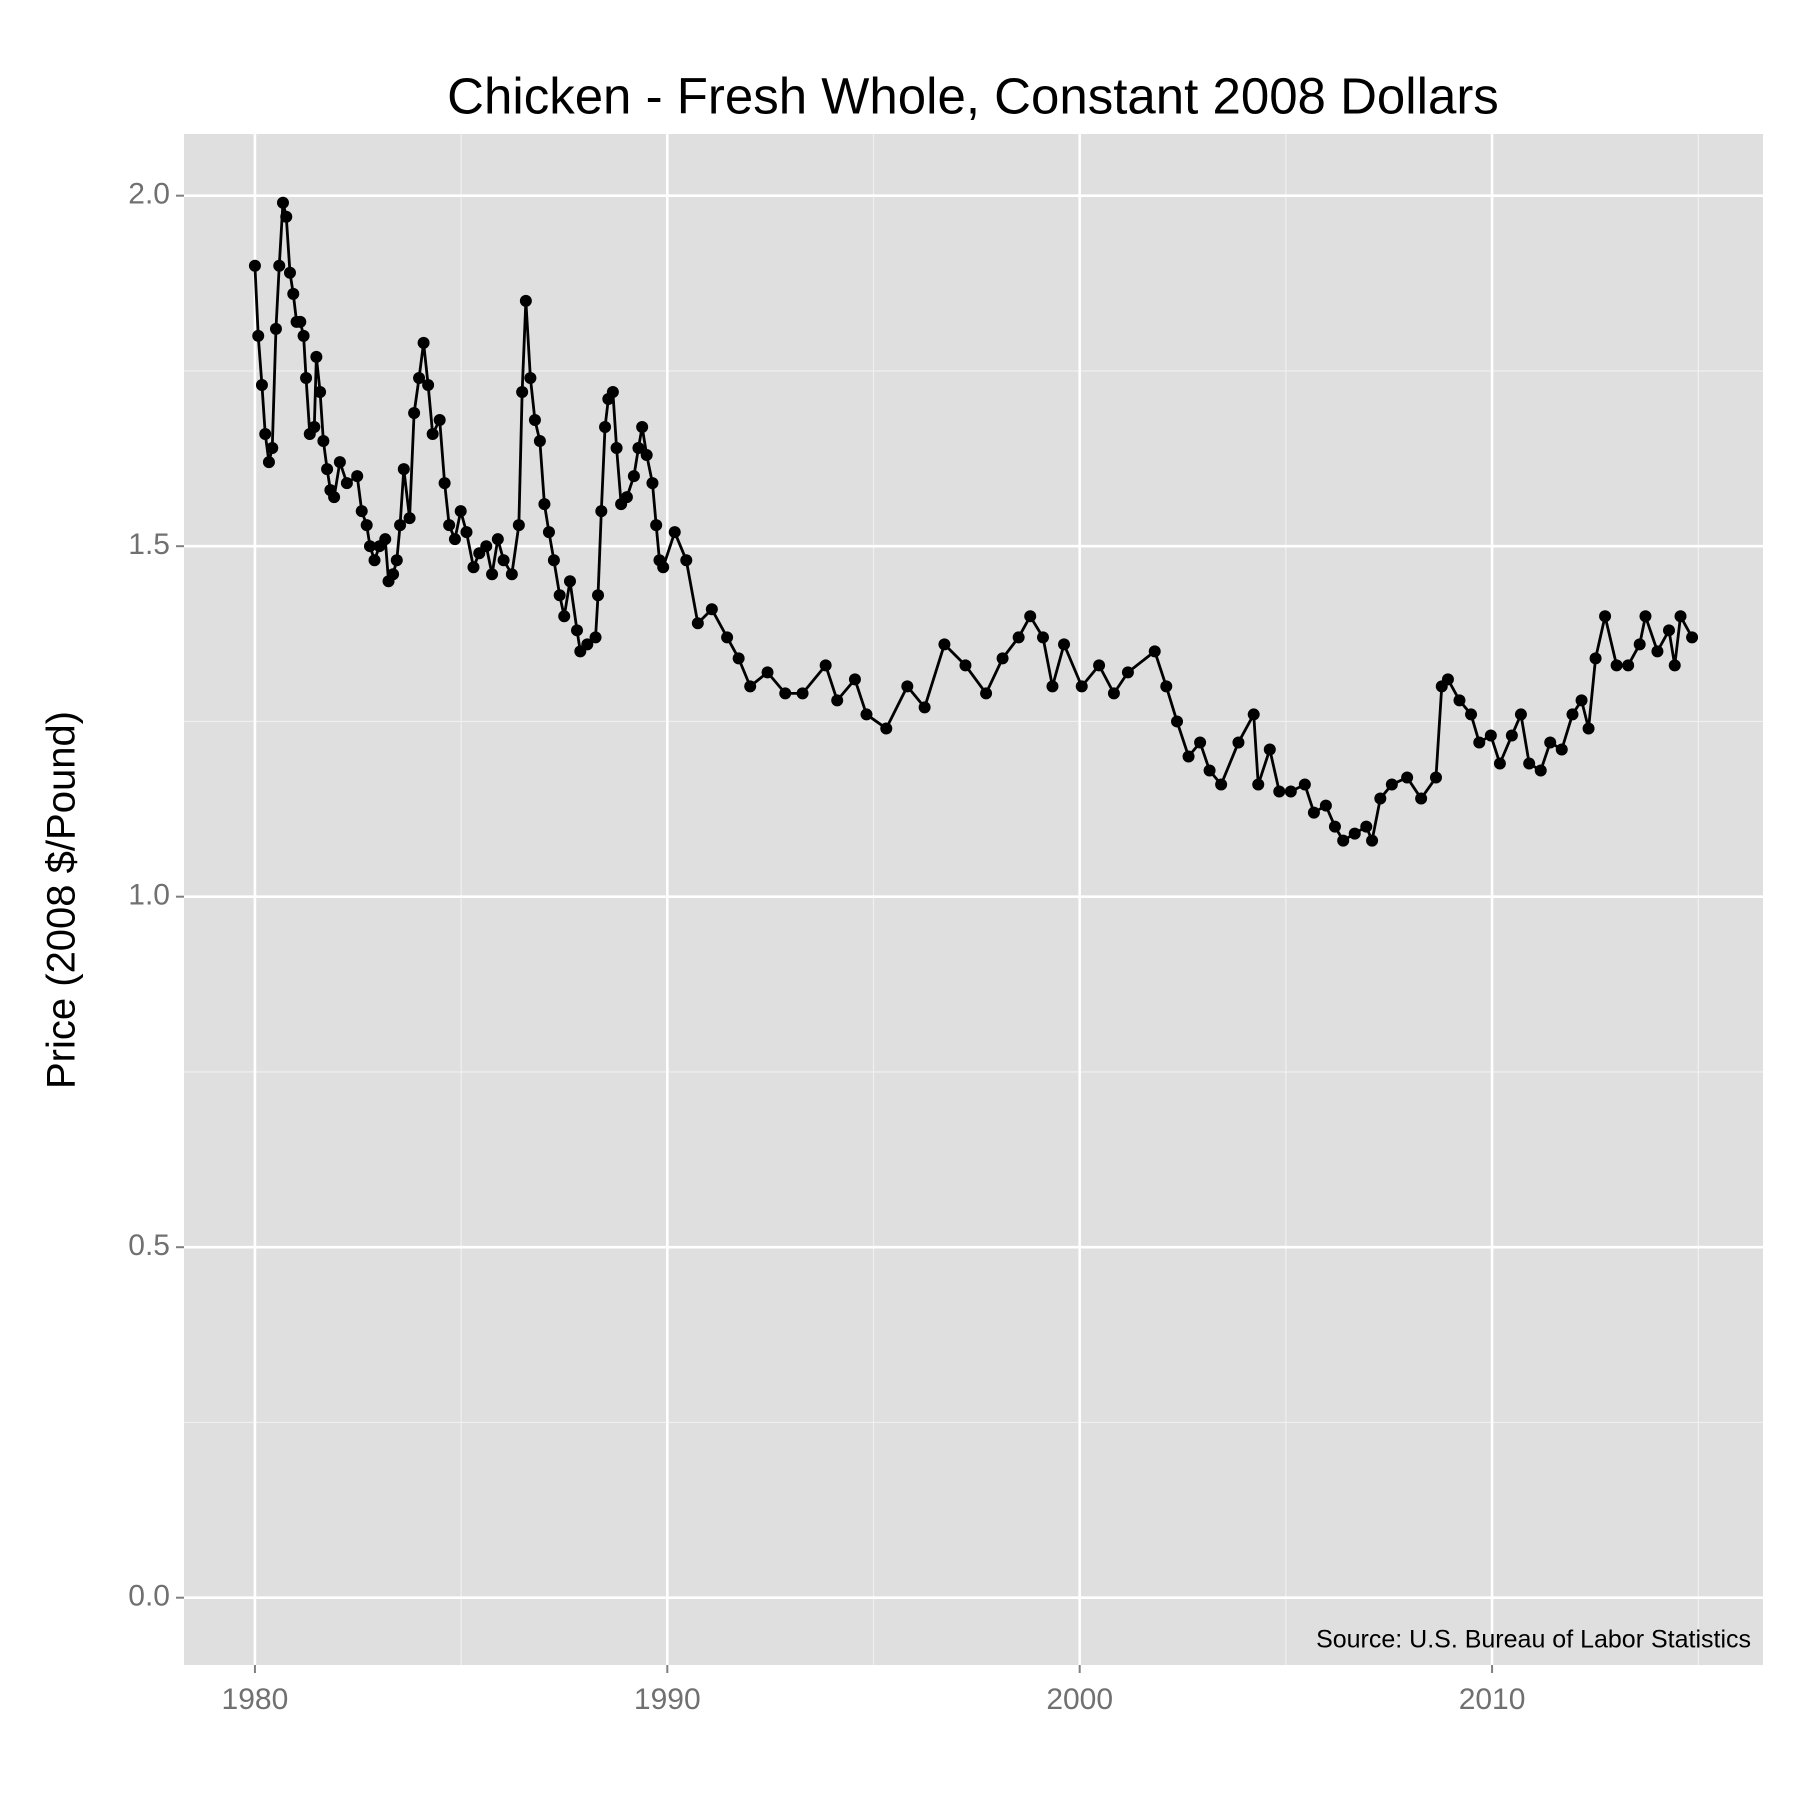 The width and height of the screenshot is (1800, 1800). Describe the element at coordinates (149, 194) in the screenshot. I see `y-tick-label: 2.0` at that location.